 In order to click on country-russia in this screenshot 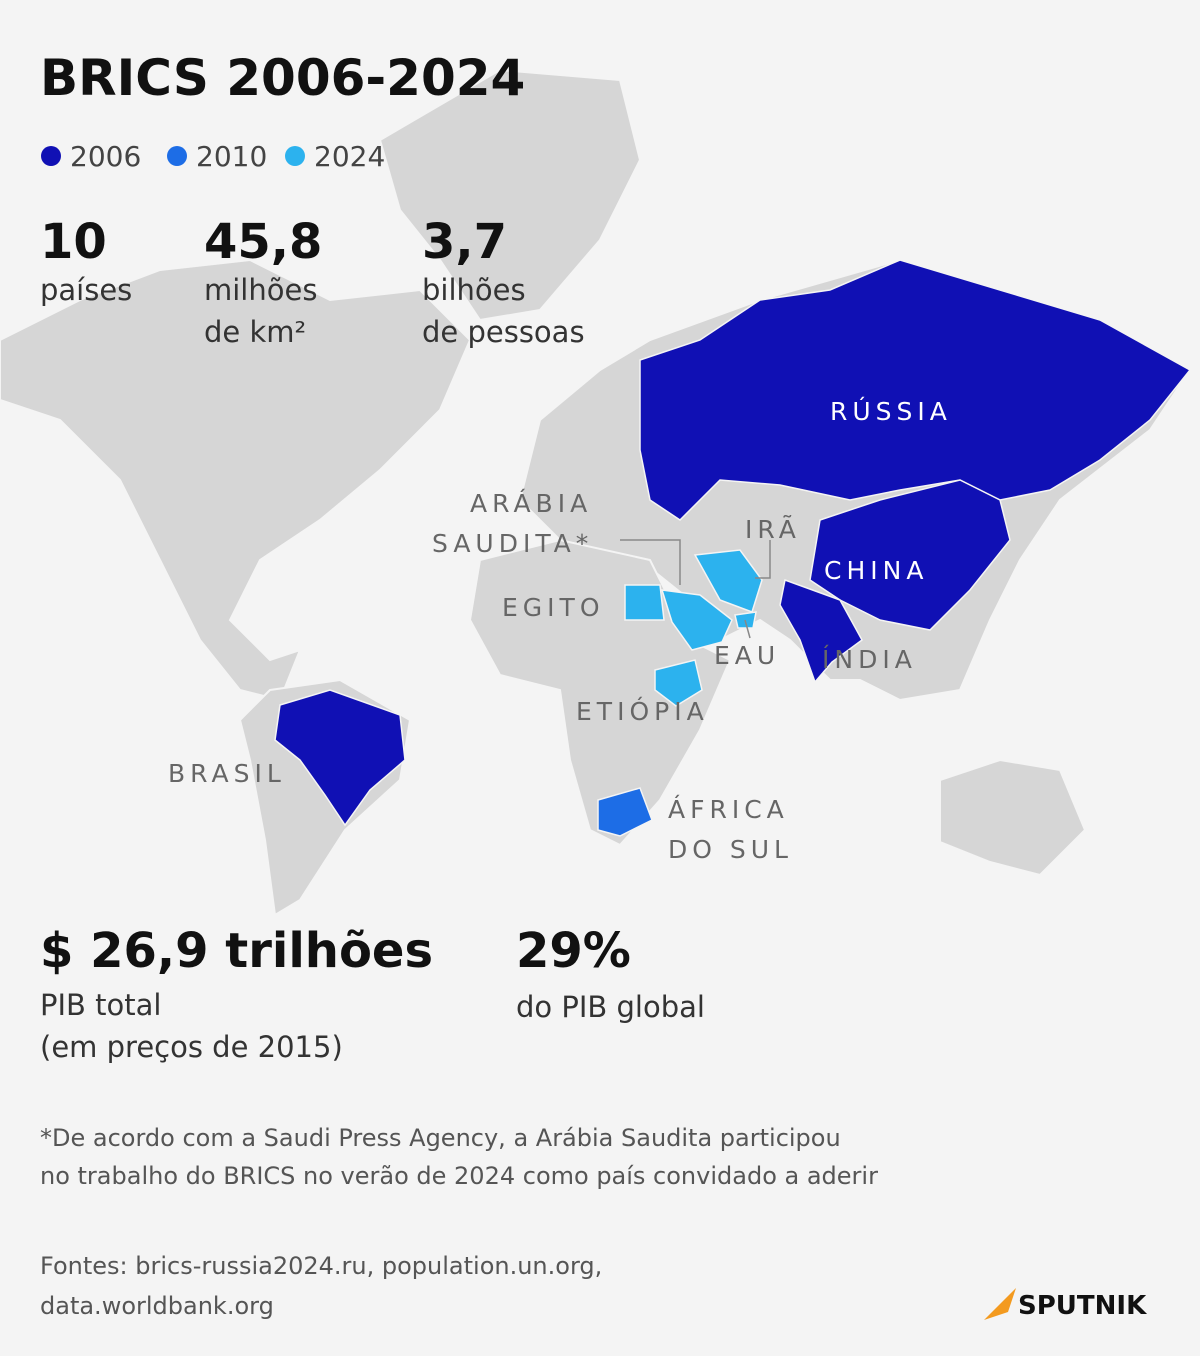, I will do `click(915, 390)`.